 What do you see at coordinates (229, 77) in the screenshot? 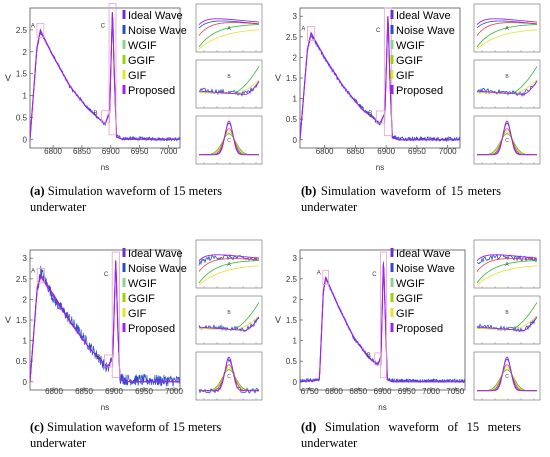
I see `inset-label: B` at bounding box center [229, 77].